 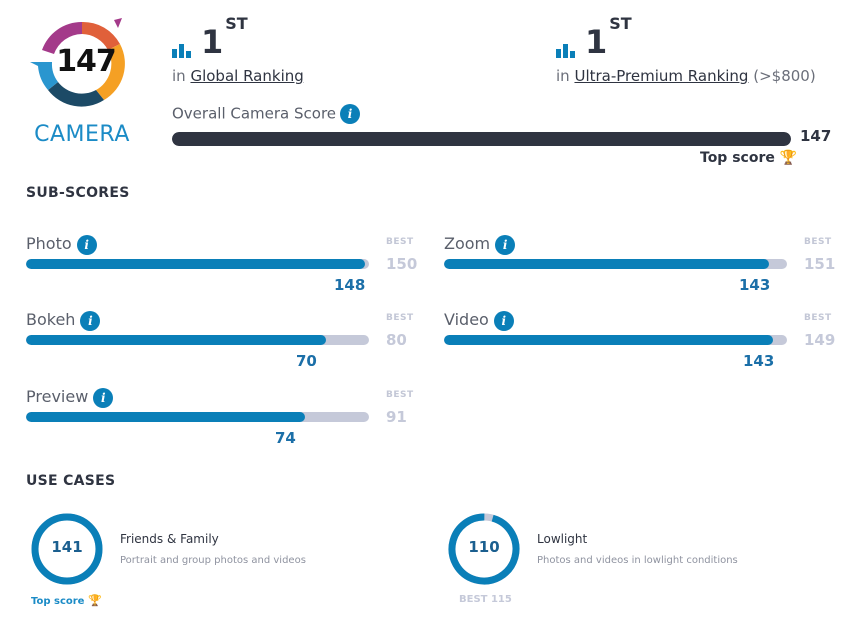 I want to click on use-case-score: 141, so click(x=67, y=547).